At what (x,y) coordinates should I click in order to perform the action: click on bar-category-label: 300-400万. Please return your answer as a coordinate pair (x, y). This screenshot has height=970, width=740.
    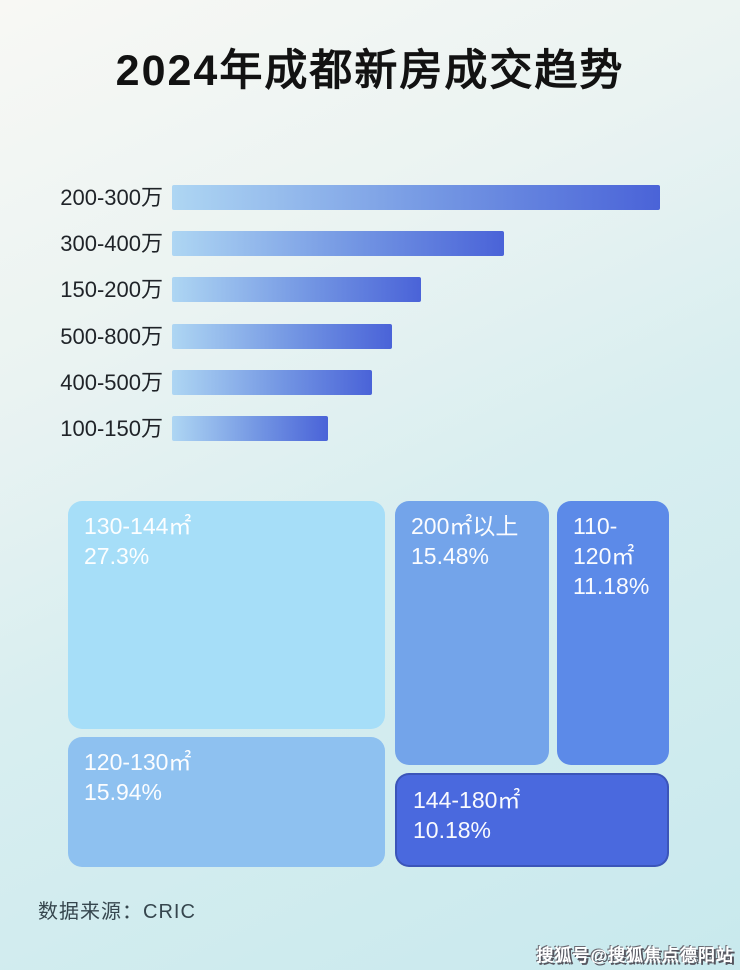
    Looking at the image, I should click on (111, 244).